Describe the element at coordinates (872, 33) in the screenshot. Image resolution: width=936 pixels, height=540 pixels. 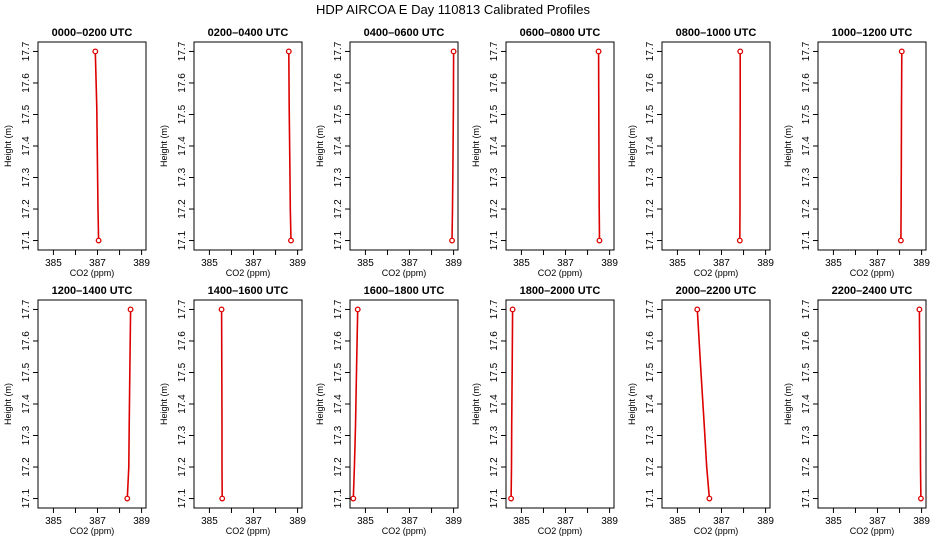
I see `panel-title: 1000–1200 UTC` at that location.